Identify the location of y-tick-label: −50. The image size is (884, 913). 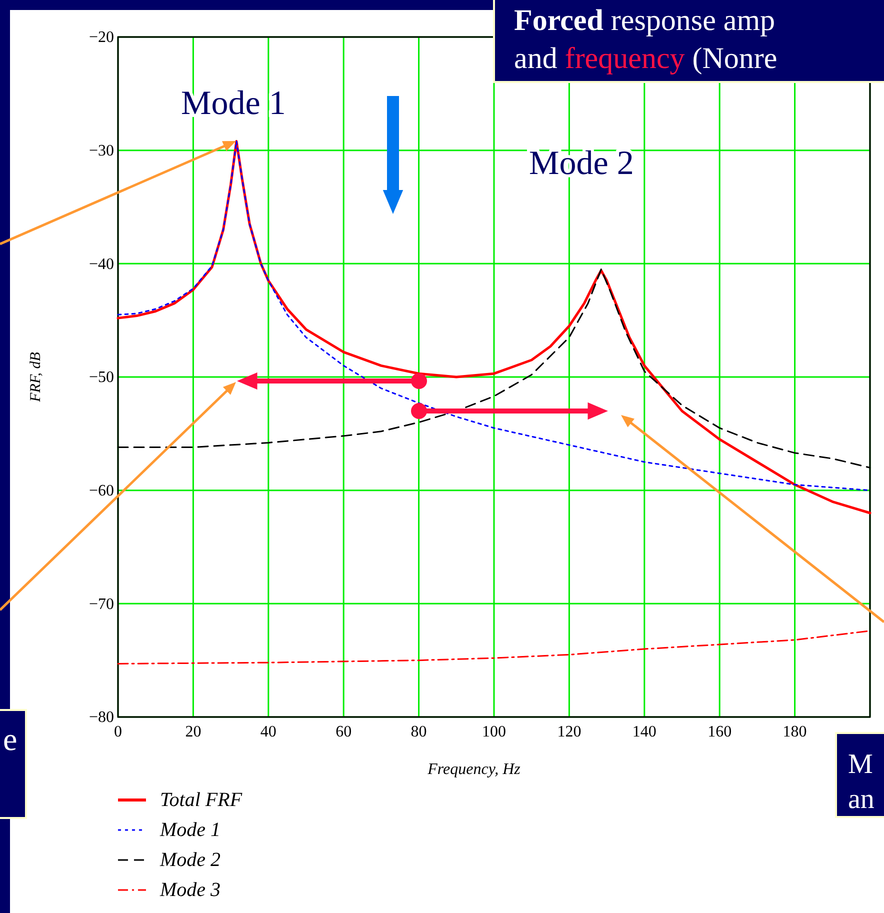
(101, 377).